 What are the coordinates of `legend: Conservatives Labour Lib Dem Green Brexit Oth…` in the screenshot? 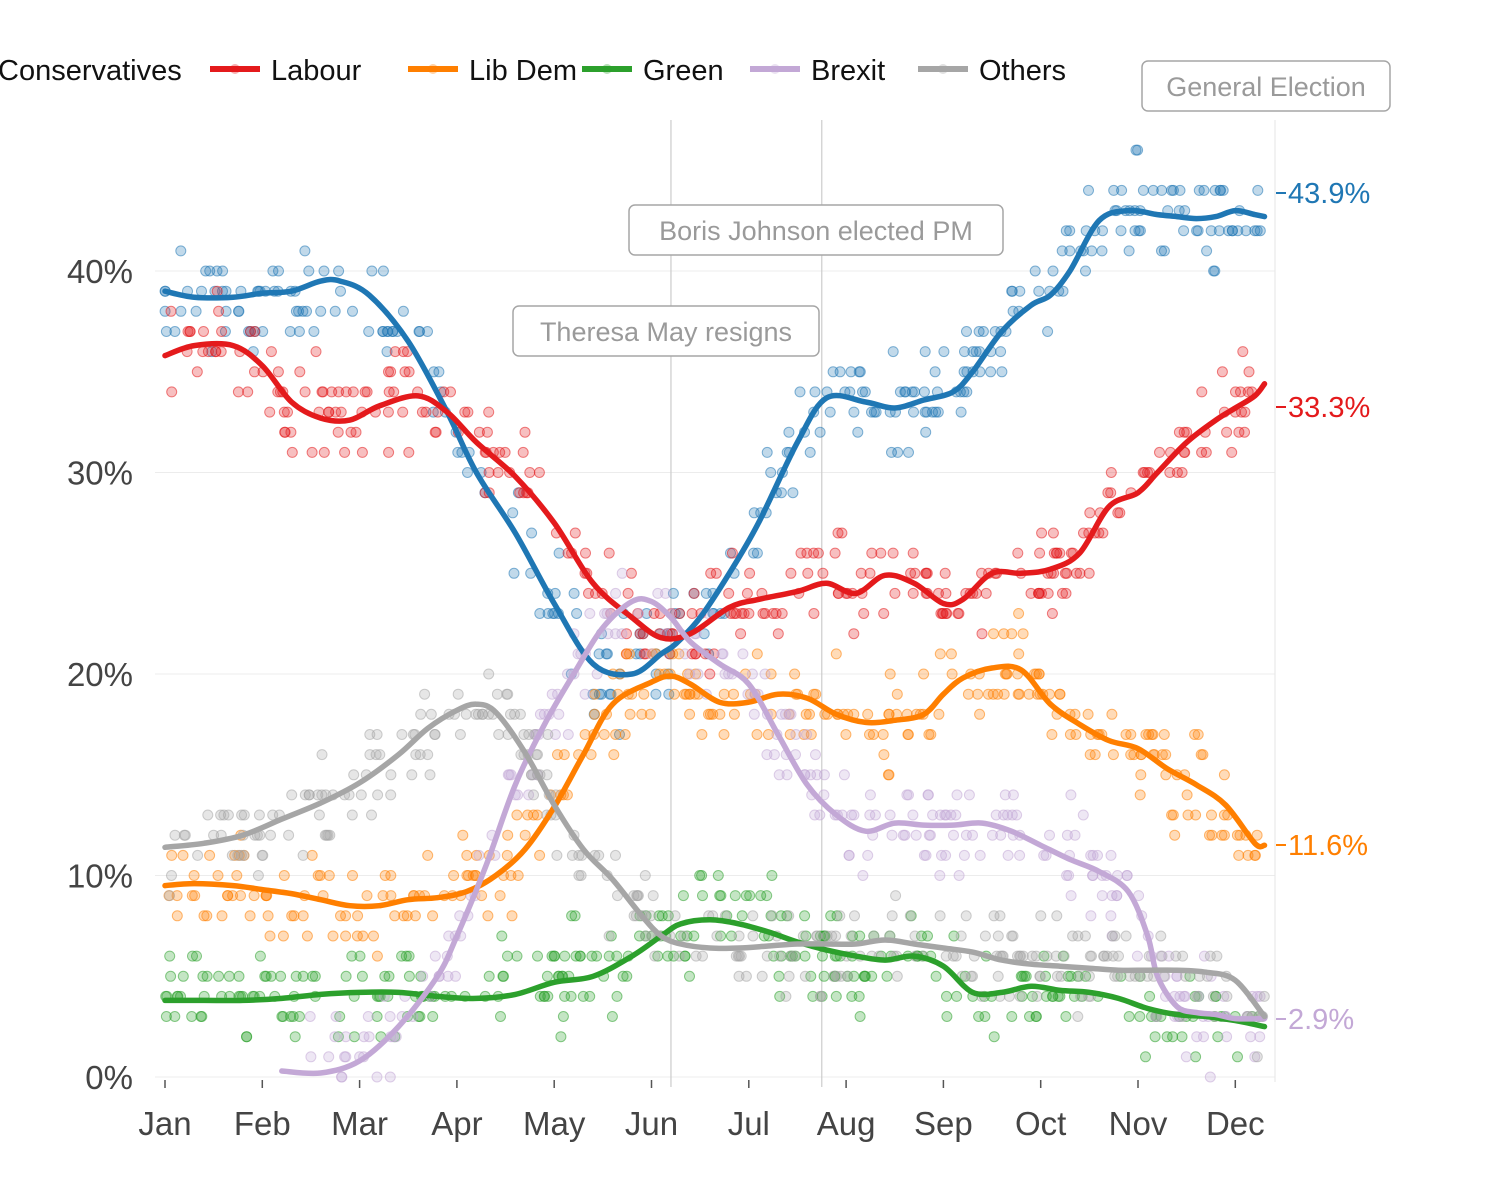 It's located at (533, 71).